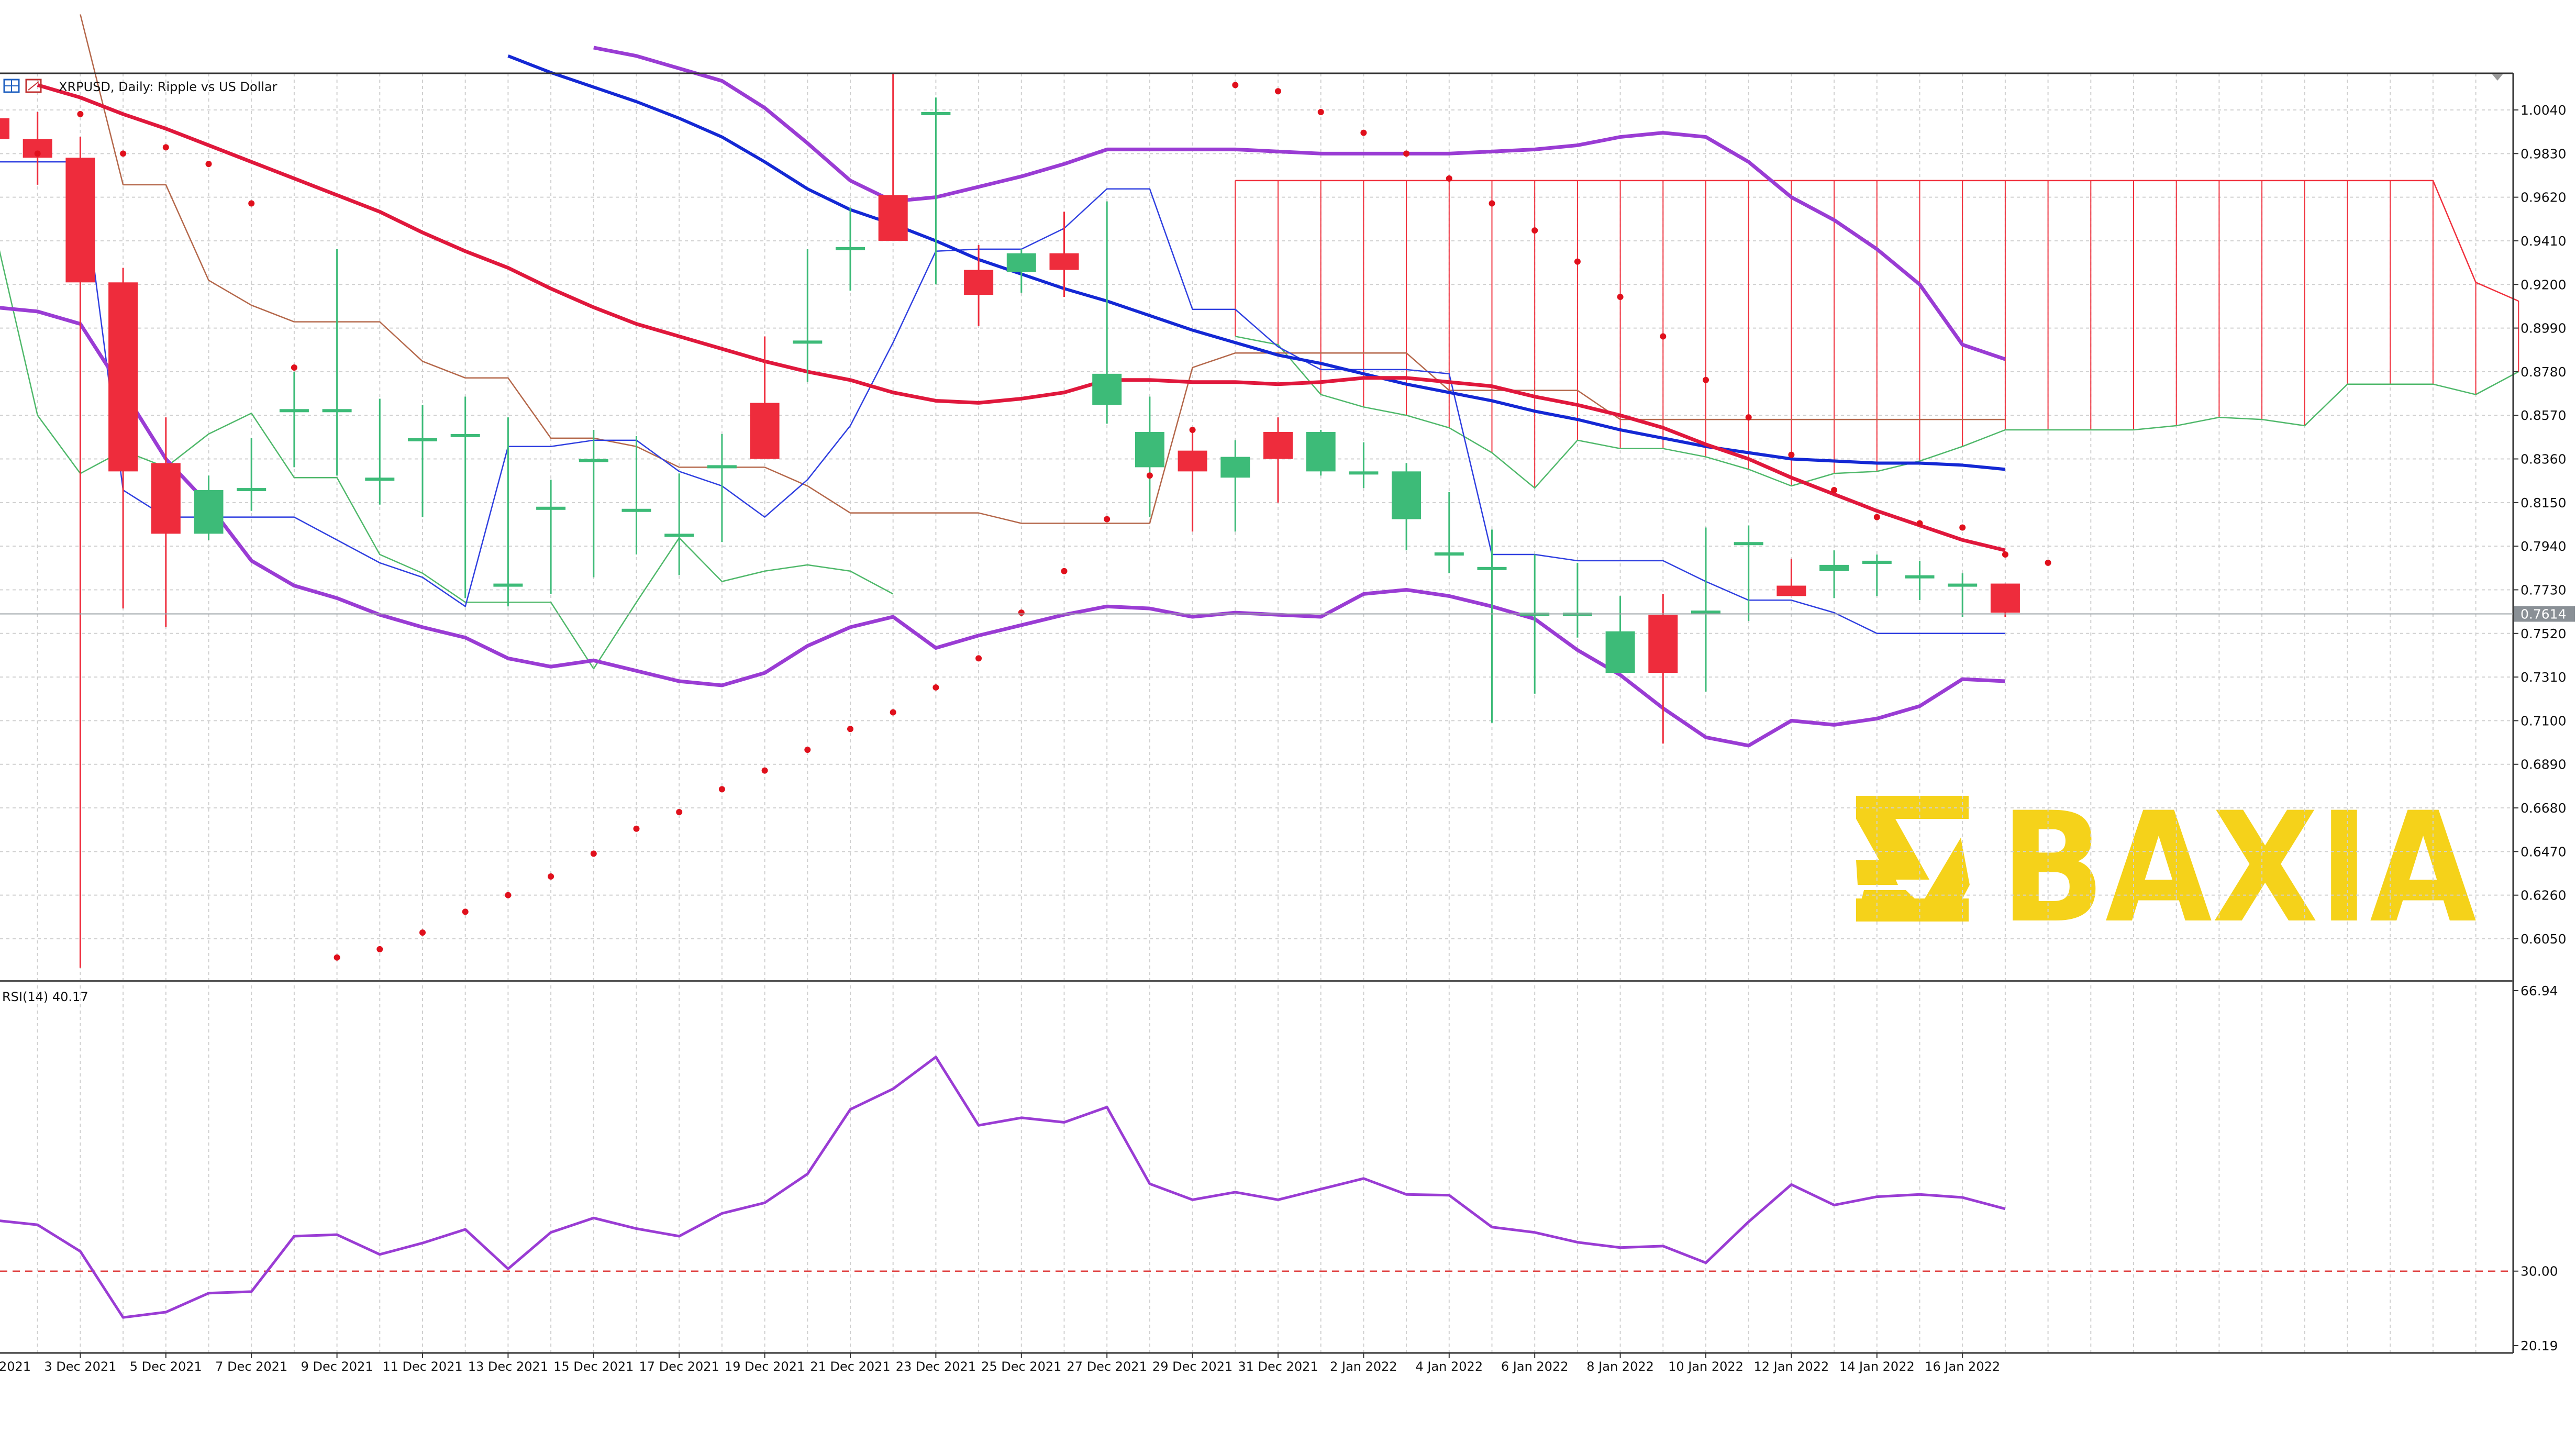 The height and width of the screenshot is (1454, 2576). Describe the element at coordinates (2167, 868) in the screenshot. I see `baxia-watermark: BAXIA` at that location.